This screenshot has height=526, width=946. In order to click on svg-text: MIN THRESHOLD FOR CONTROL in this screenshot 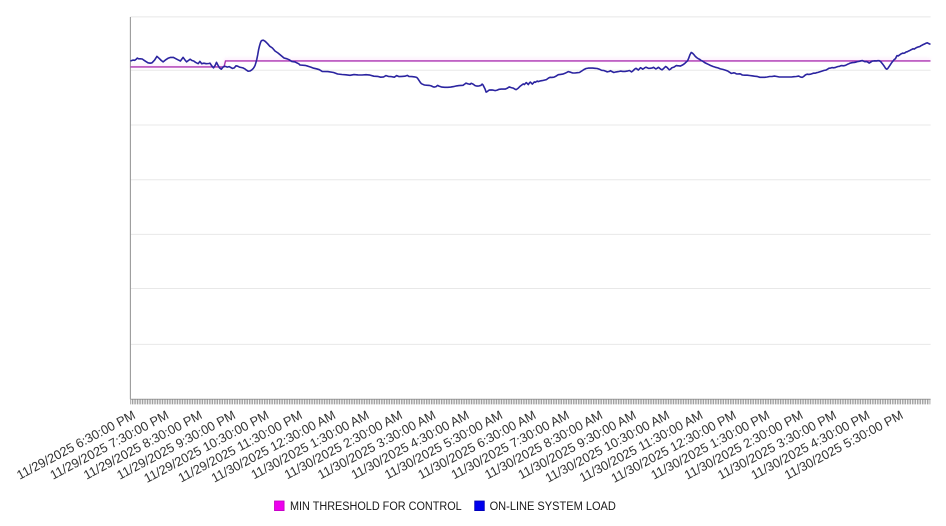, I will do `click(376, 506)`.